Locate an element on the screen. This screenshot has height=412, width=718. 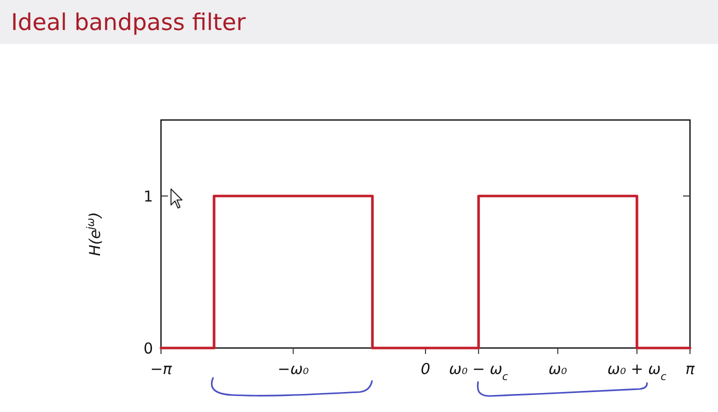
x-tick-label: −ω₀ is located at coordinates (293, 369).